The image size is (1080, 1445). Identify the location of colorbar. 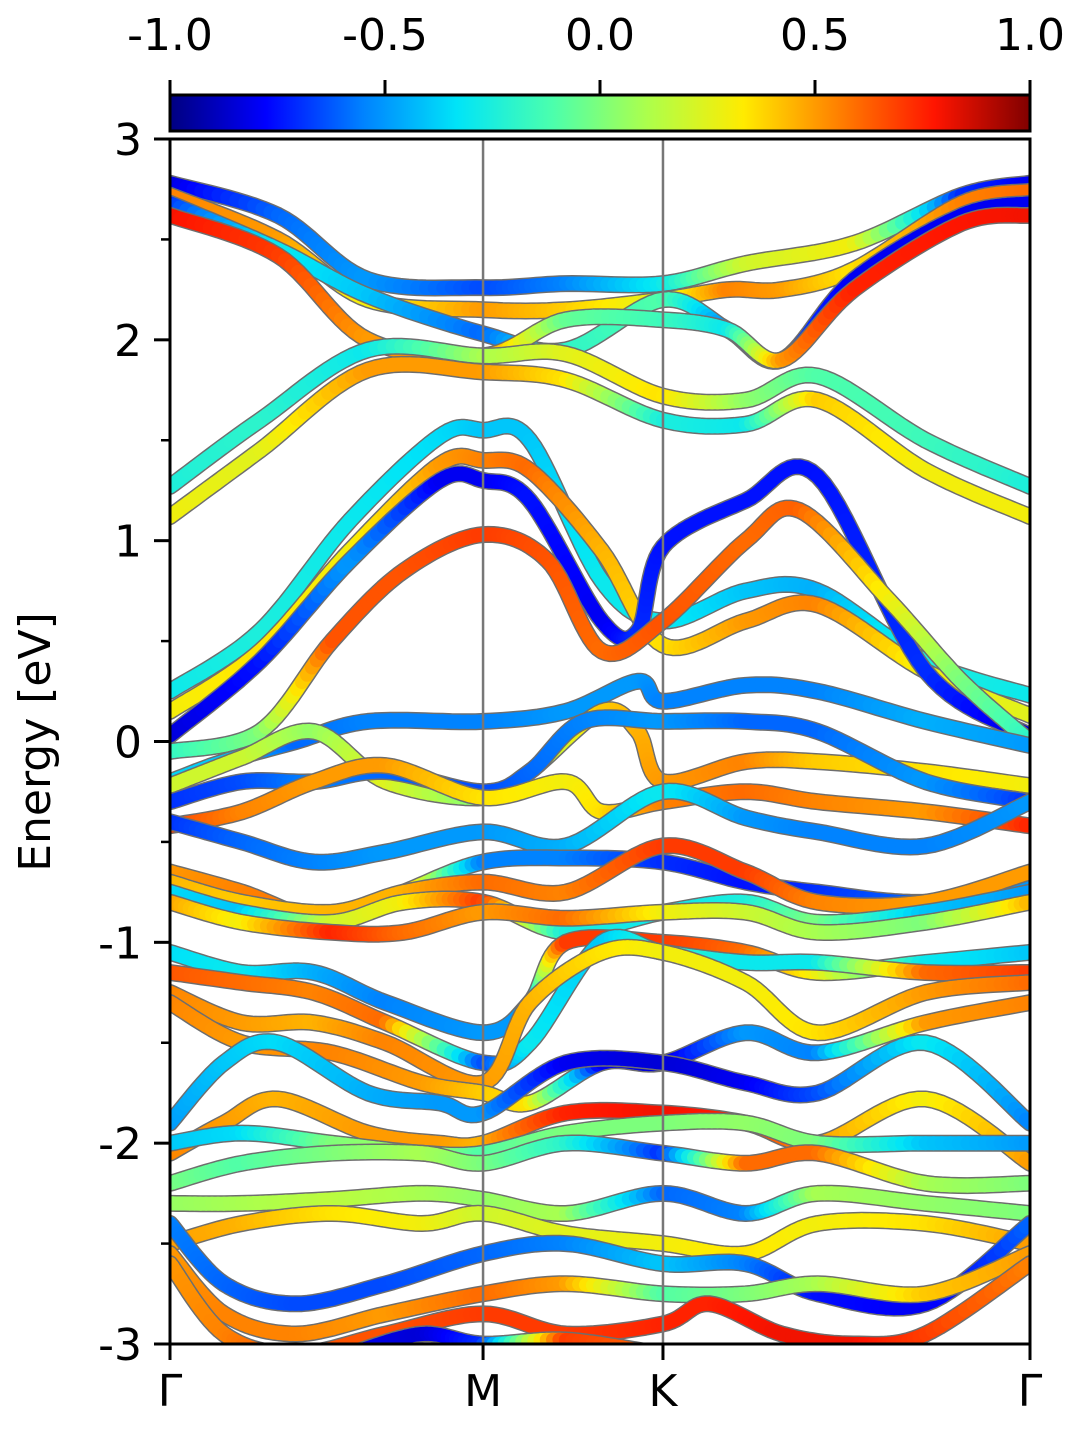
(600, 113).